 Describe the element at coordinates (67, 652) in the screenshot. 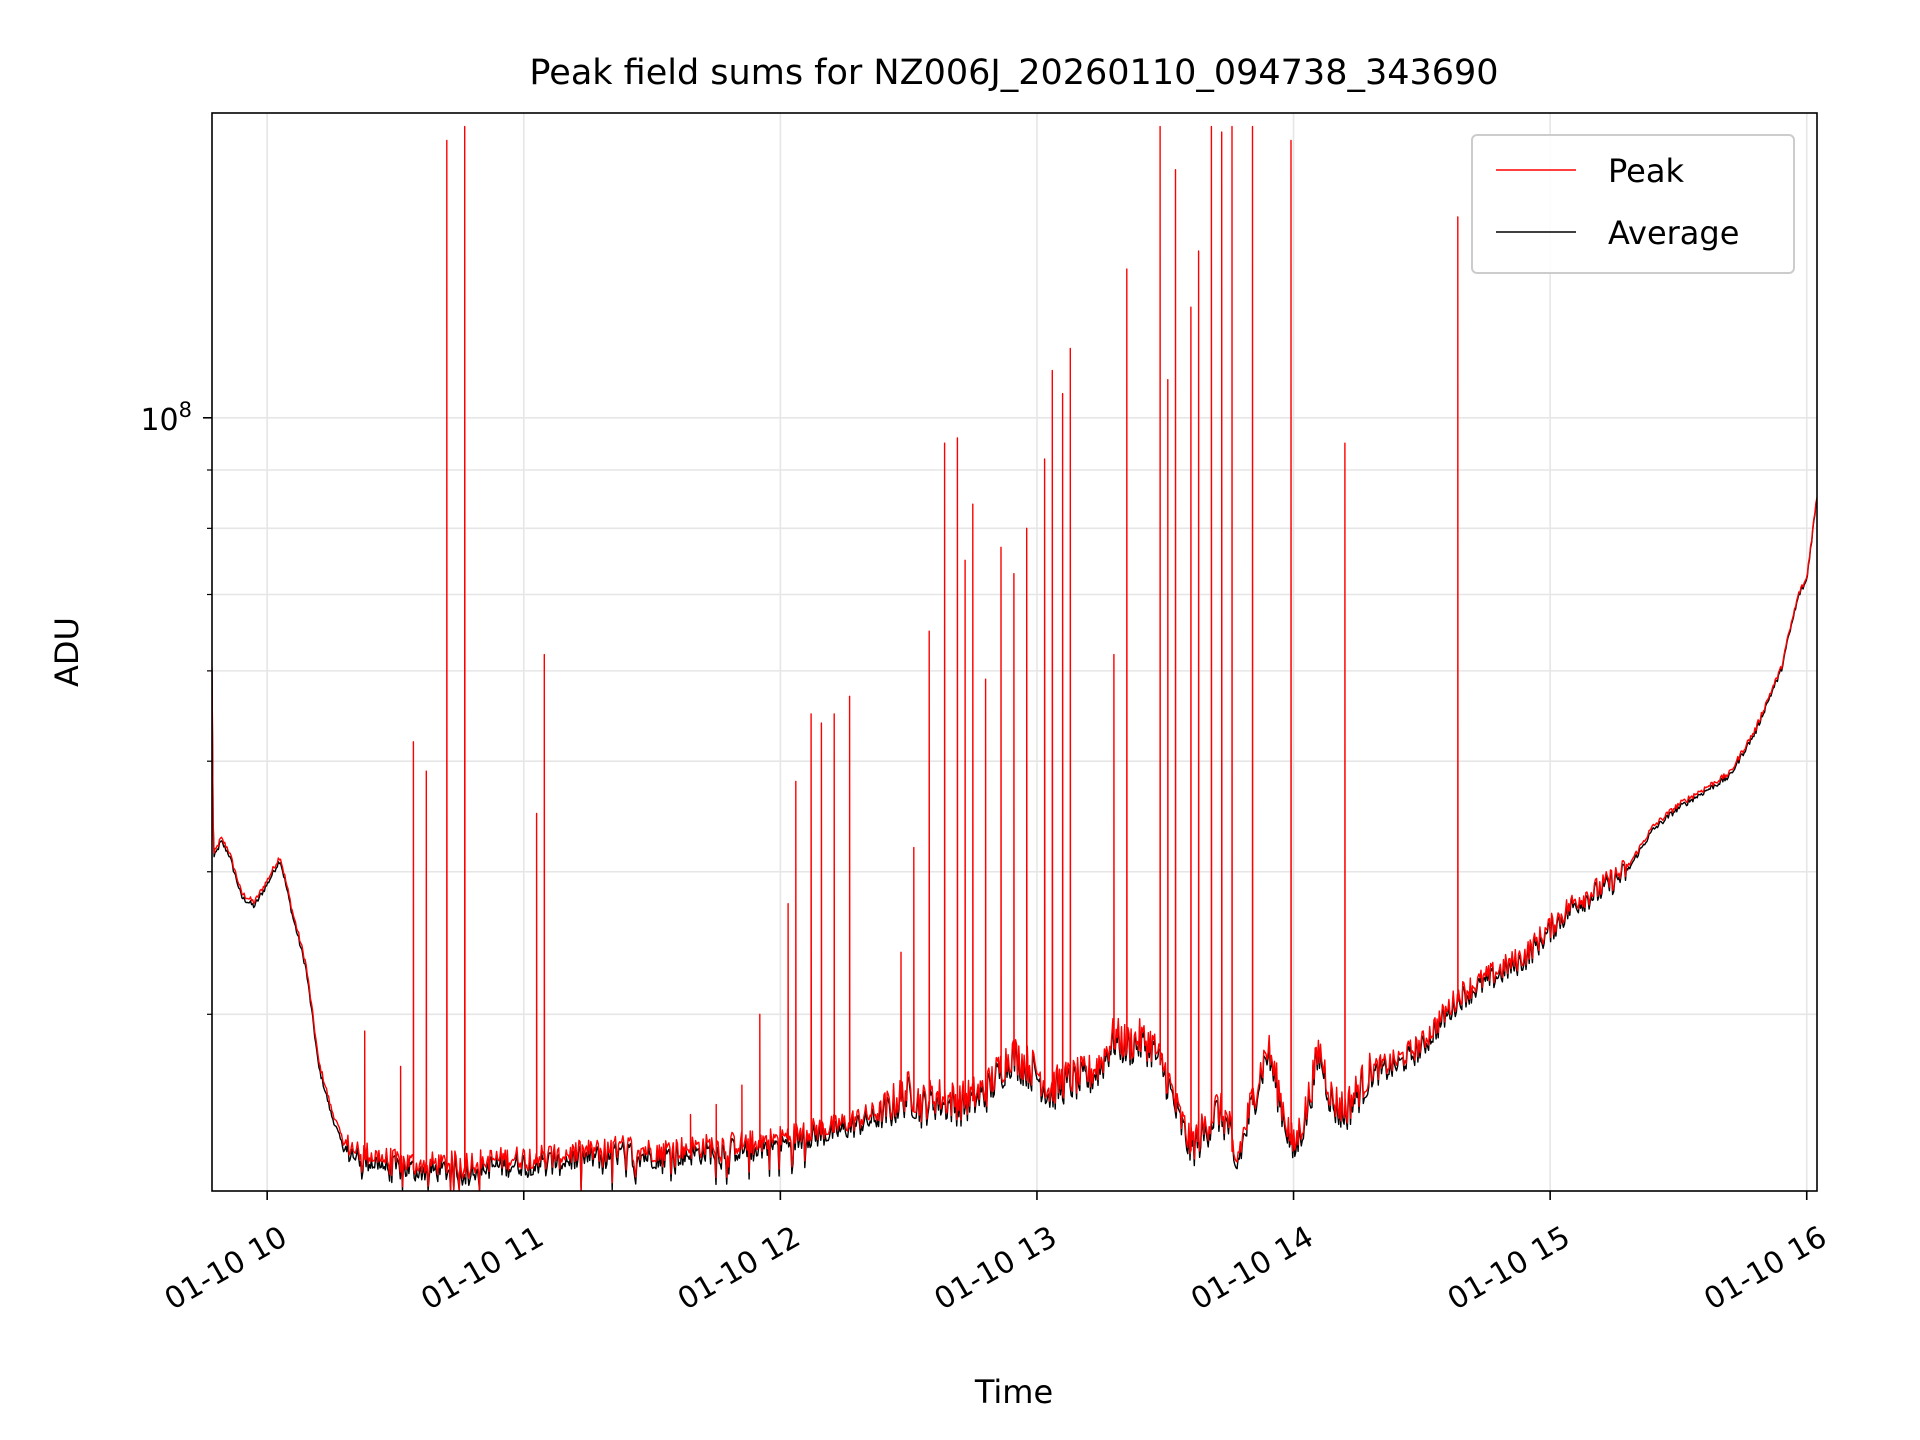

I see `y-axis-label: ADU` at that location.